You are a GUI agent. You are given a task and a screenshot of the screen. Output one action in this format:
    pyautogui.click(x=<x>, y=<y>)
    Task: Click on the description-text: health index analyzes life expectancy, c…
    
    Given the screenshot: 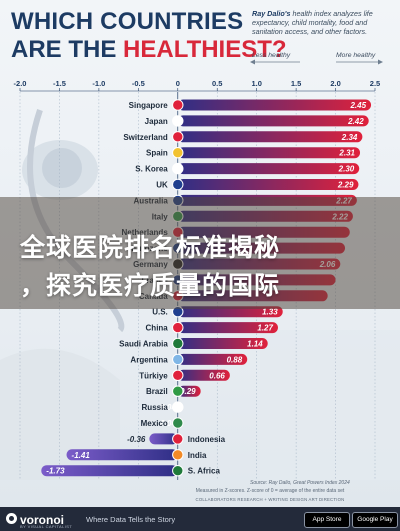 What is the action you would take?
    pyautogui.click(x=312, y=22)
    